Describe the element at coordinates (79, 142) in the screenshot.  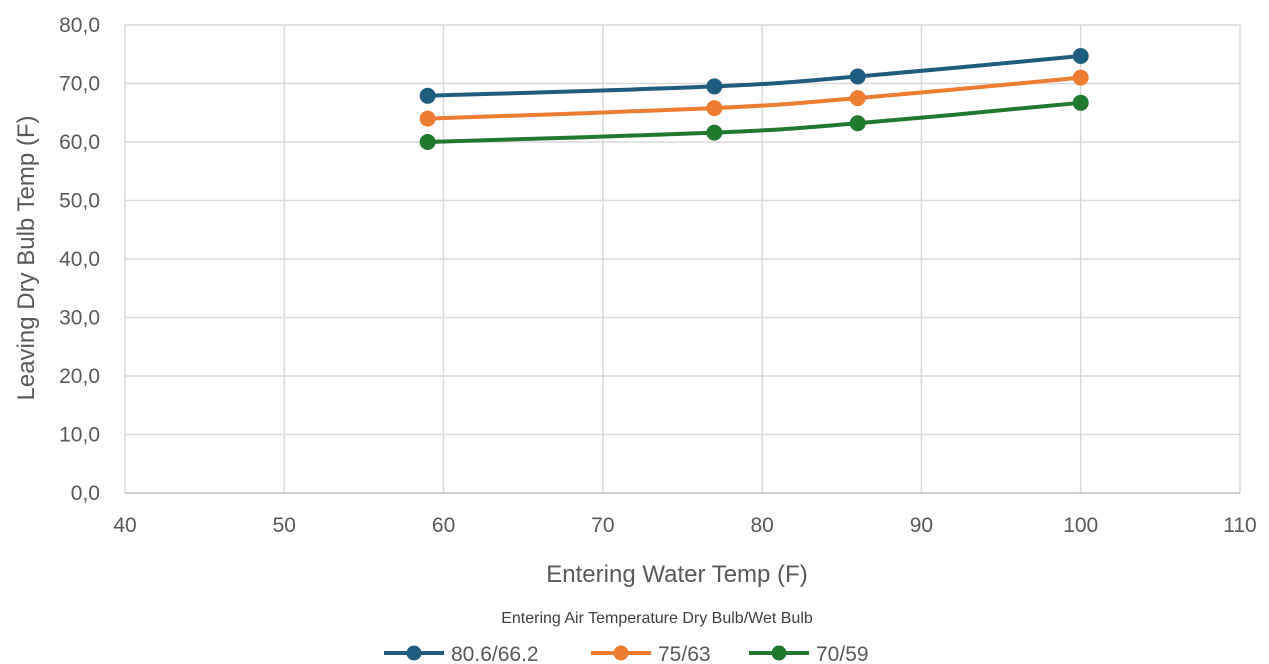
I see `y-tick-label: 60,0` at that location.